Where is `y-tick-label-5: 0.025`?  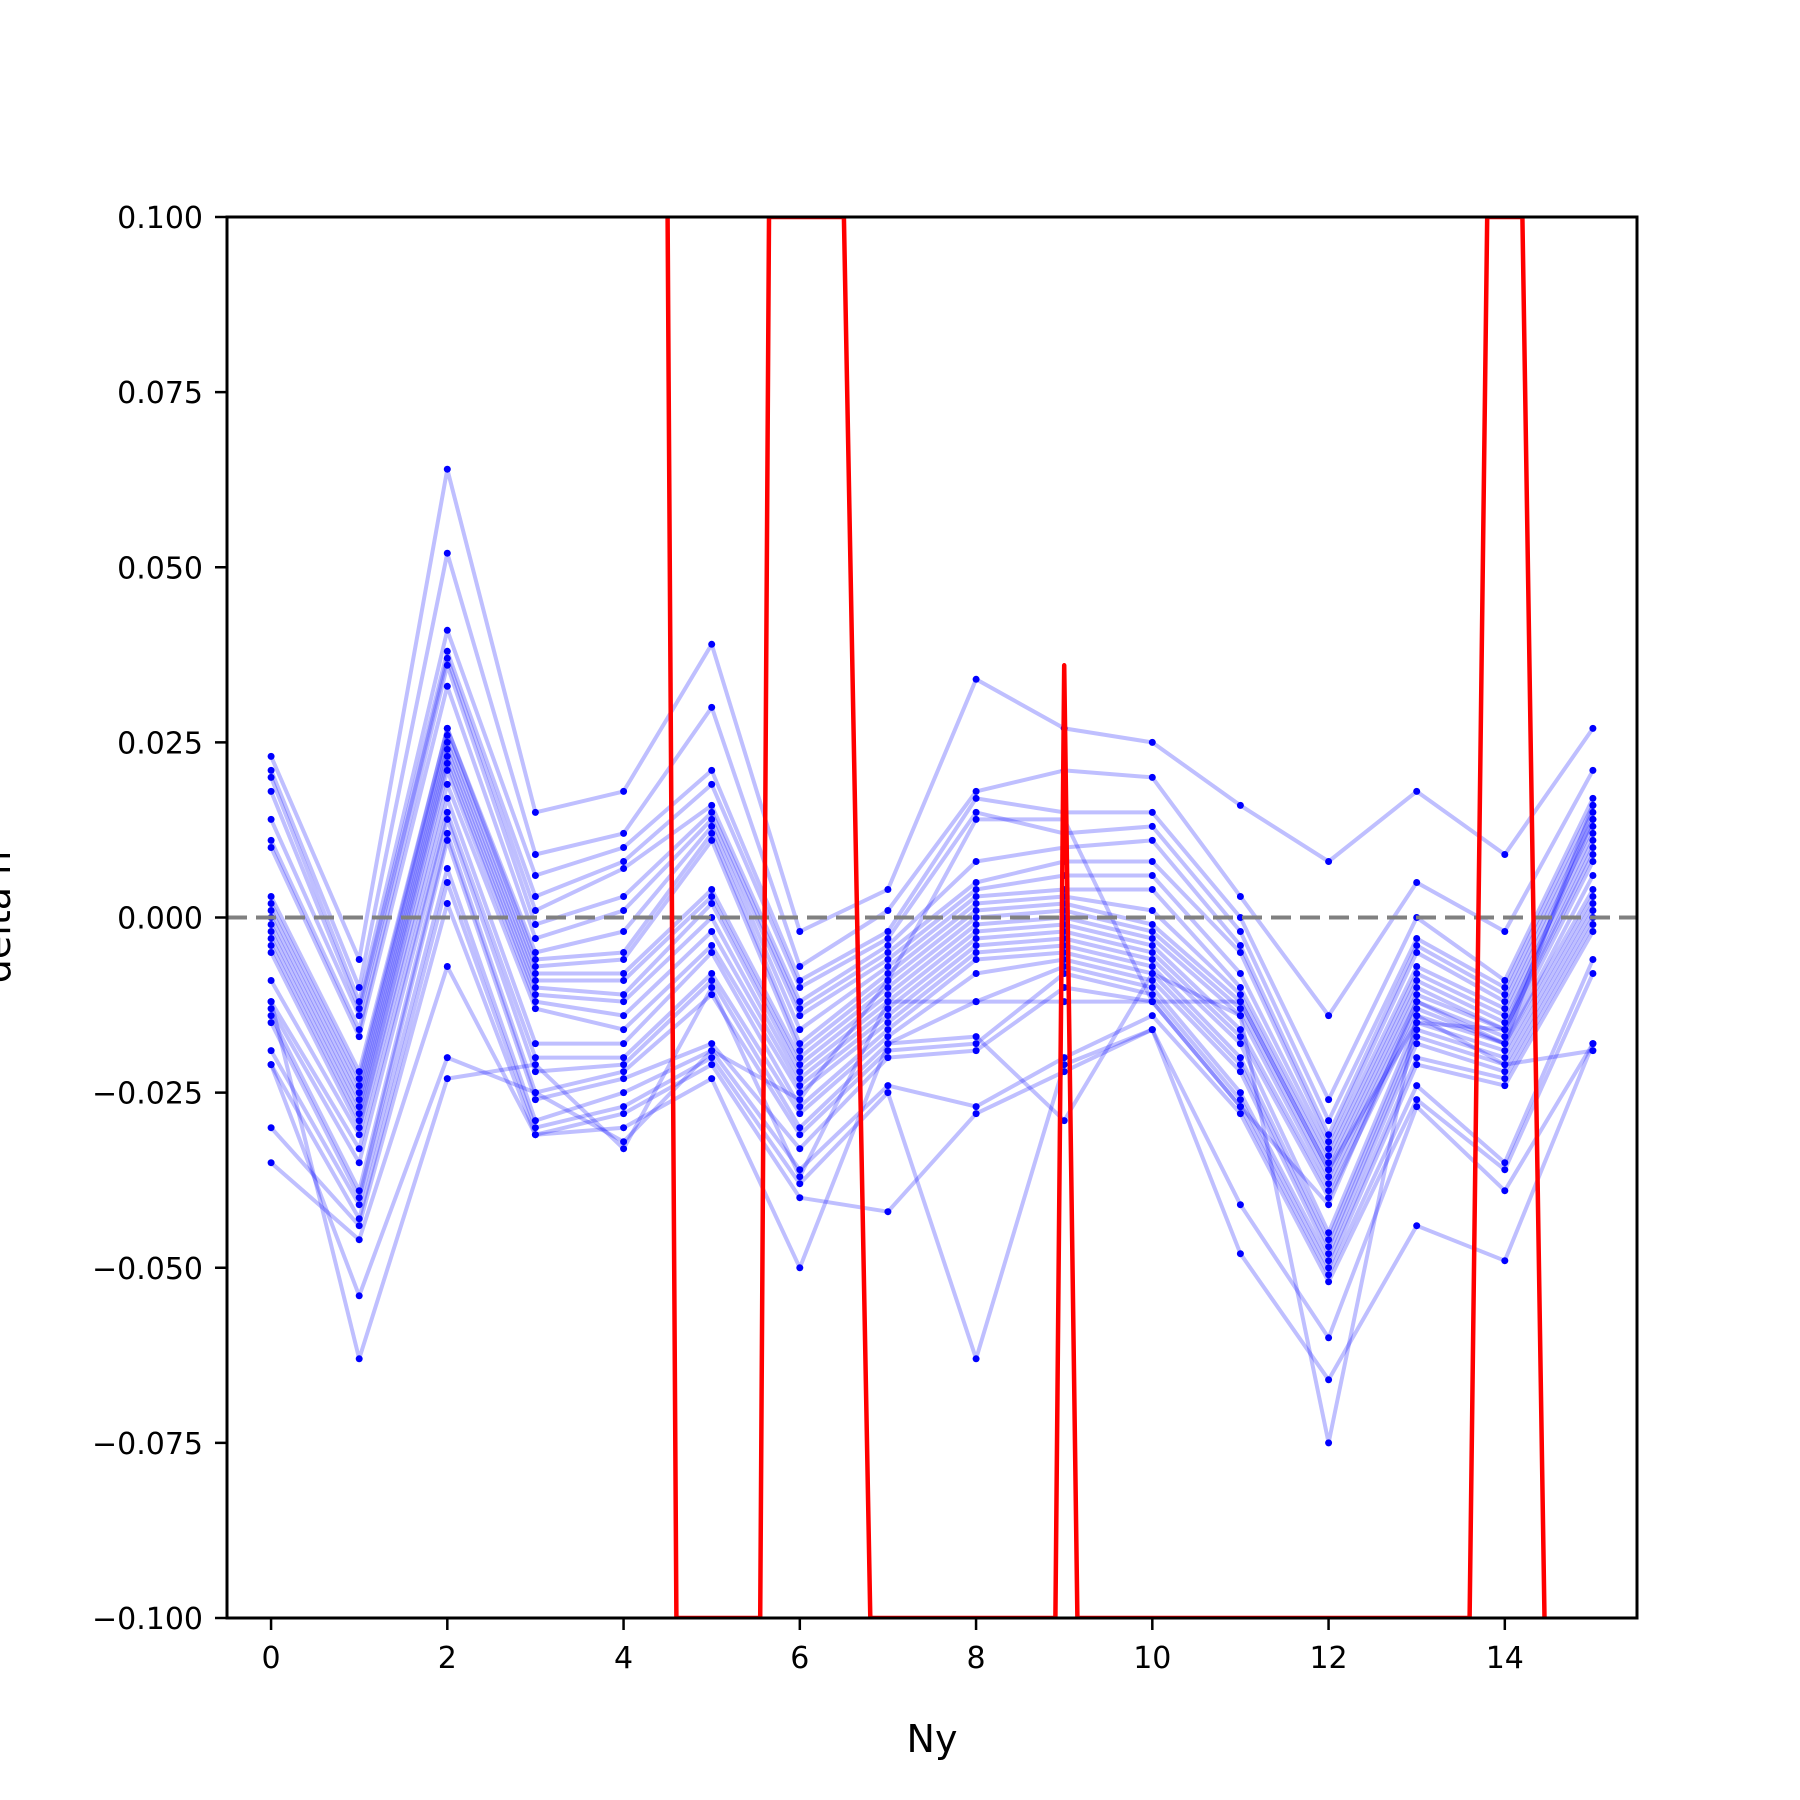 y-tick-label-5: 0.025 is located at coordinates (160, 743).